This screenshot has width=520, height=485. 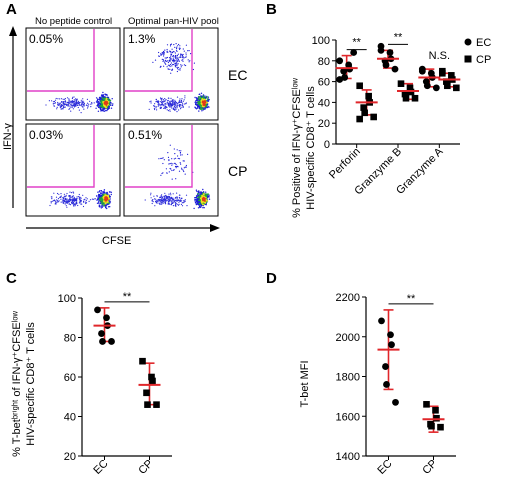 What do you see at coordinates (348, 378) in the screenshot?
I see `y-tick-label: 1800` at bounding box center [348, 378].